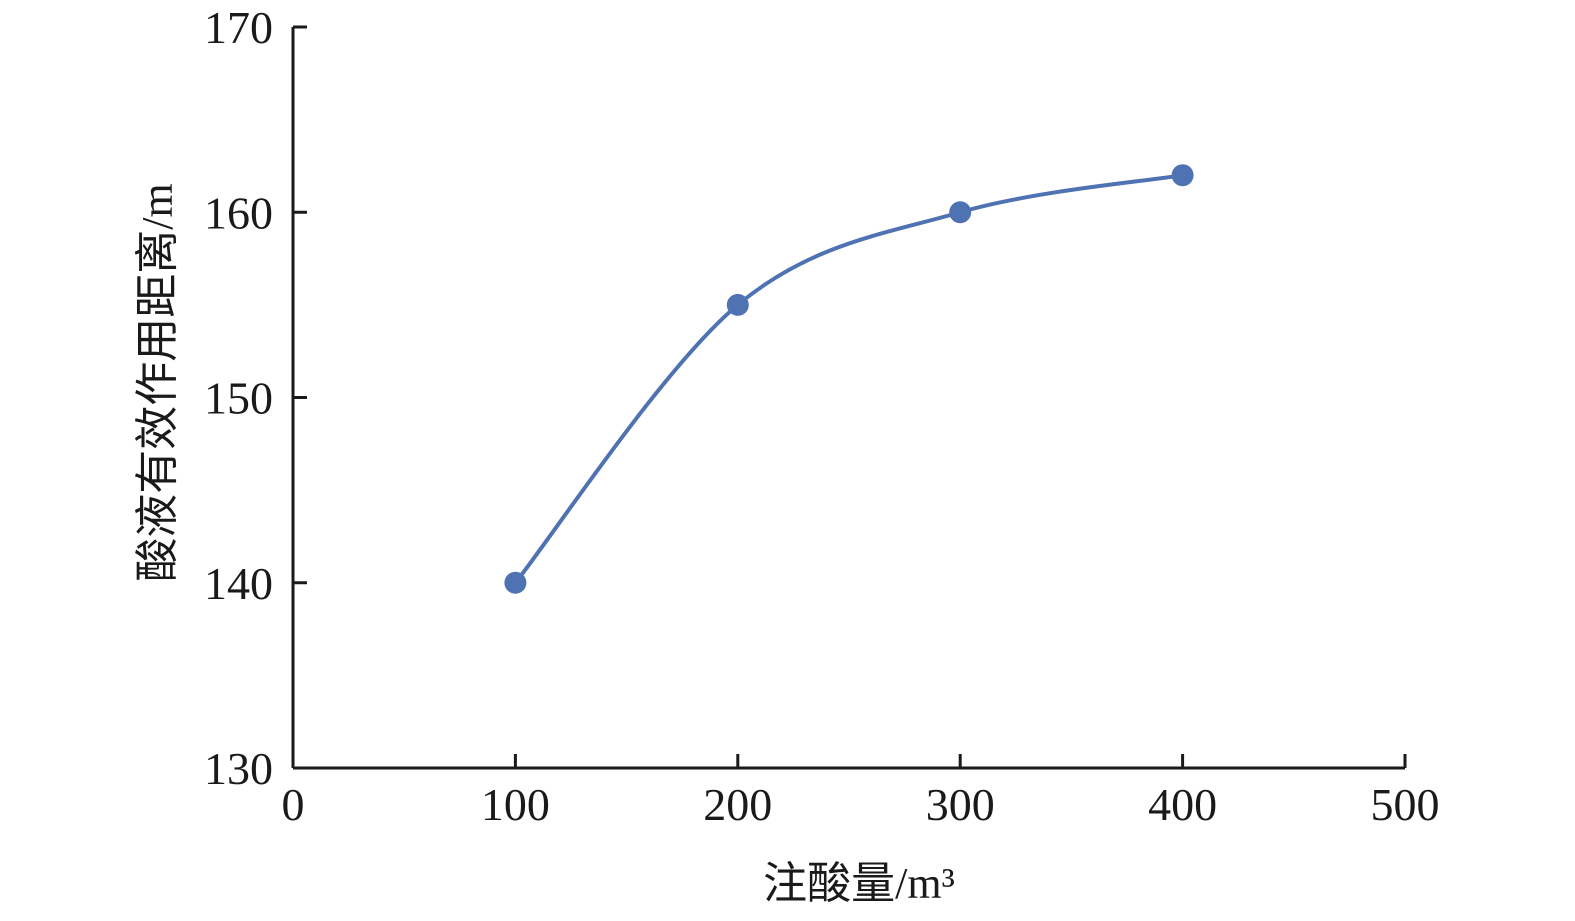 The image size is (1575, 921). What do you see at coordinates (1182, 804) in the screenshot?
I see `x-tick-label: 400` at bounding box center [1182, 804].